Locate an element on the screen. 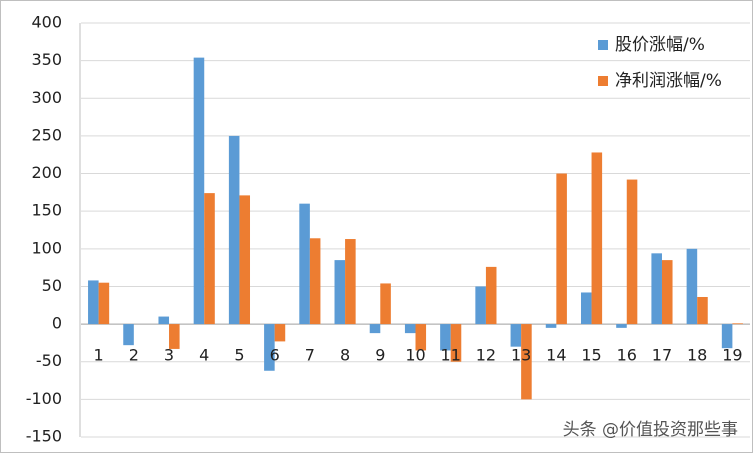 The image size is (753, 453). y-tick-label: 200 is located at coordinates (46, 172).